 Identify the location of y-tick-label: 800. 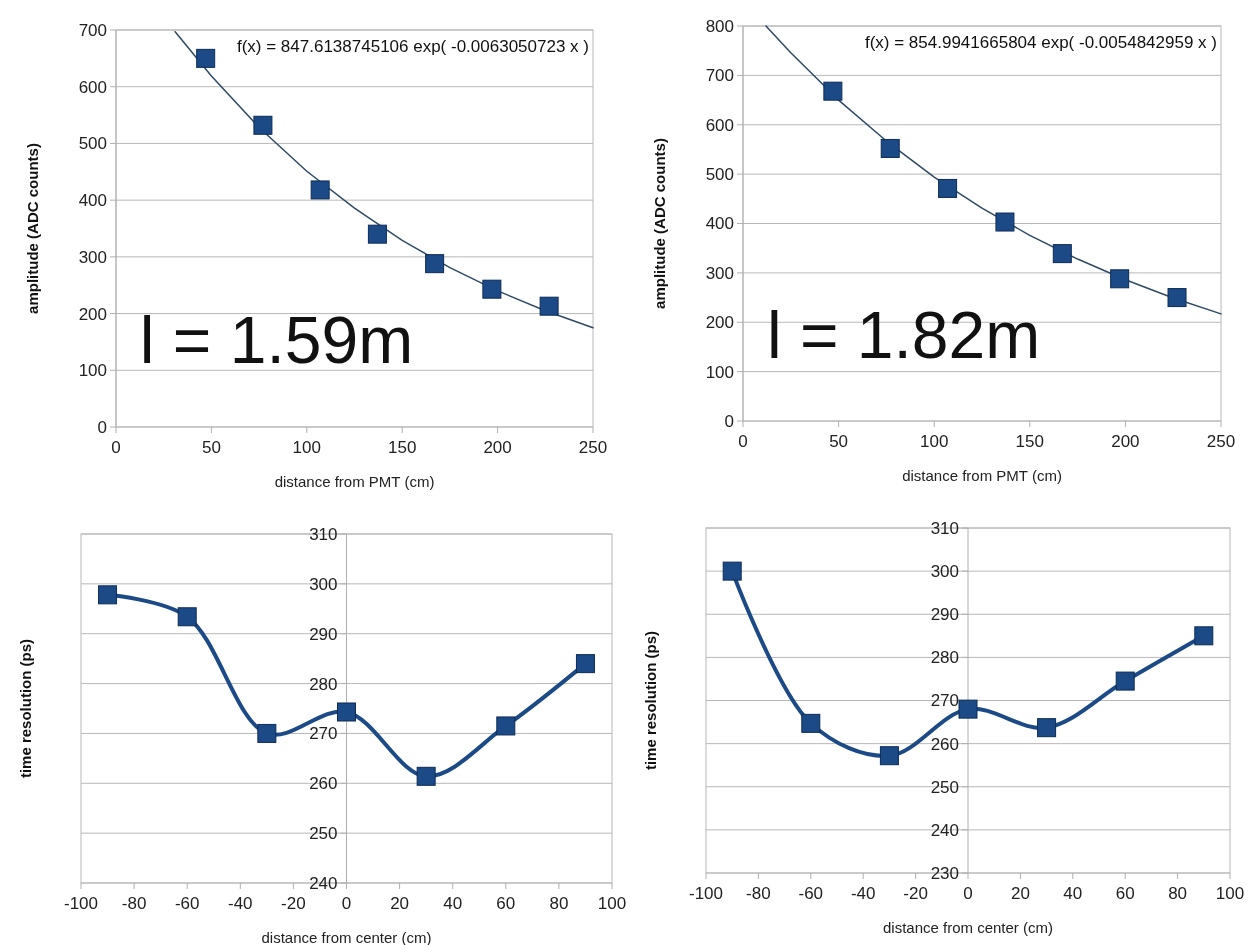
(719, 26).